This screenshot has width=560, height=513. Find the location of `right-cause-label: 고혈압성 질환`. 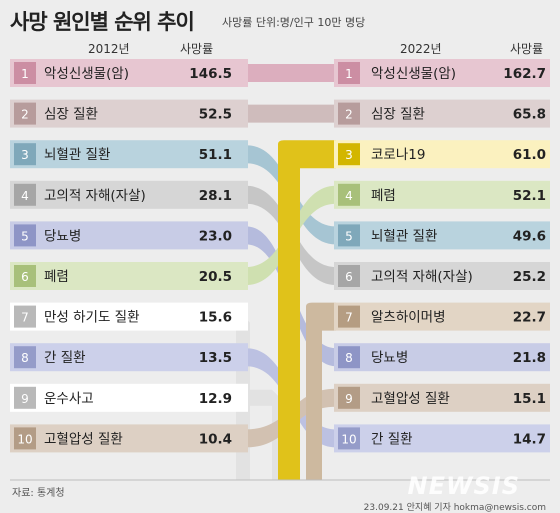

right-cause-label: 고혈압성 질환 is located at coordinates (410, 399).